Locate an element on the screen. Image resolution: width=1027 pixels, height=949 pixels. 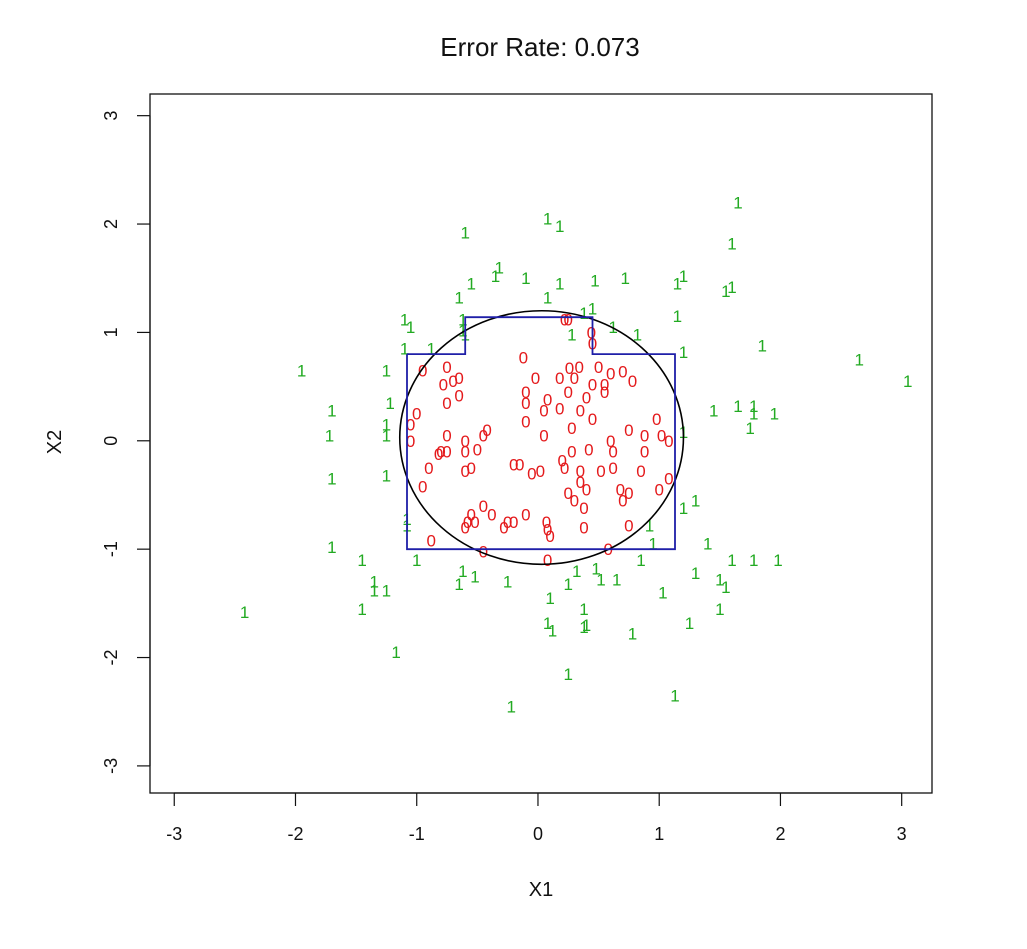
y-tick-label: -3 is located at coordinates (111, 766).